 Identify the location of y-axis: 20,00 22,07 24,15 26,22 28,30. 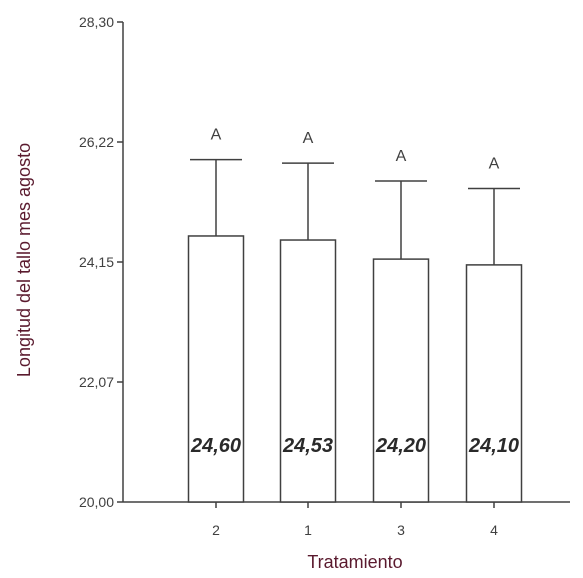
(101, 262).